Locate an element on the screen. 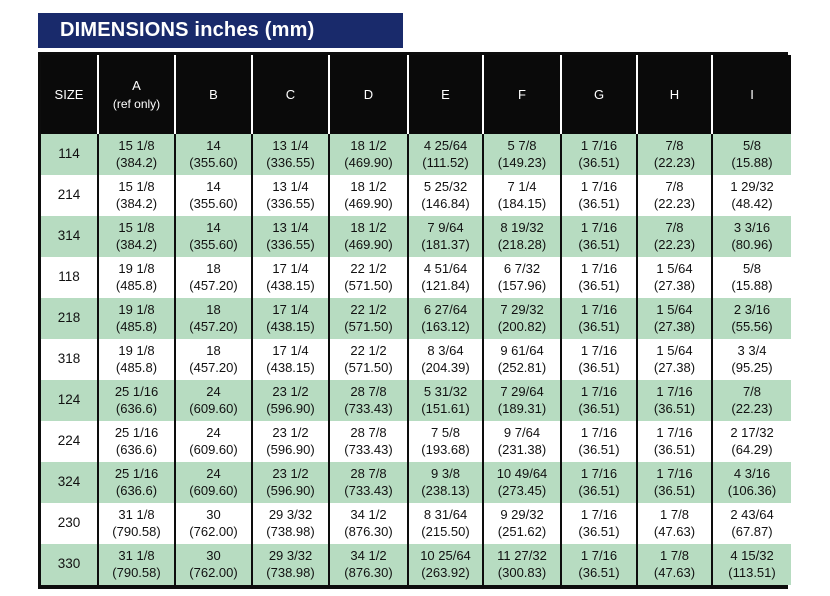 This screenshot has height=596, width=830. cell-224-h: 1 7/16 (36.51) is located at coordinates (675, 441).